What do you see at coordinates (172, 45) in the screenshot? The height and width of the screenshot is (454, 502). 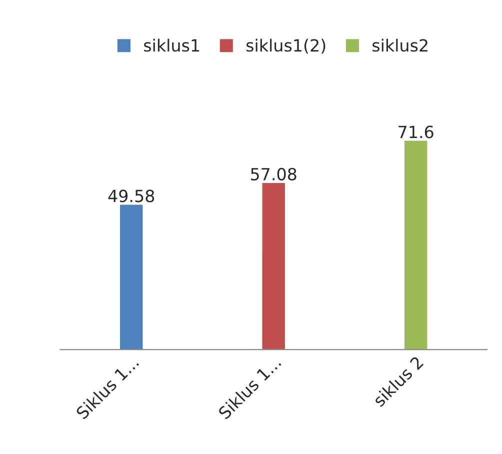 I see `legend-label: siklus1` at bounding box center [172, 45].